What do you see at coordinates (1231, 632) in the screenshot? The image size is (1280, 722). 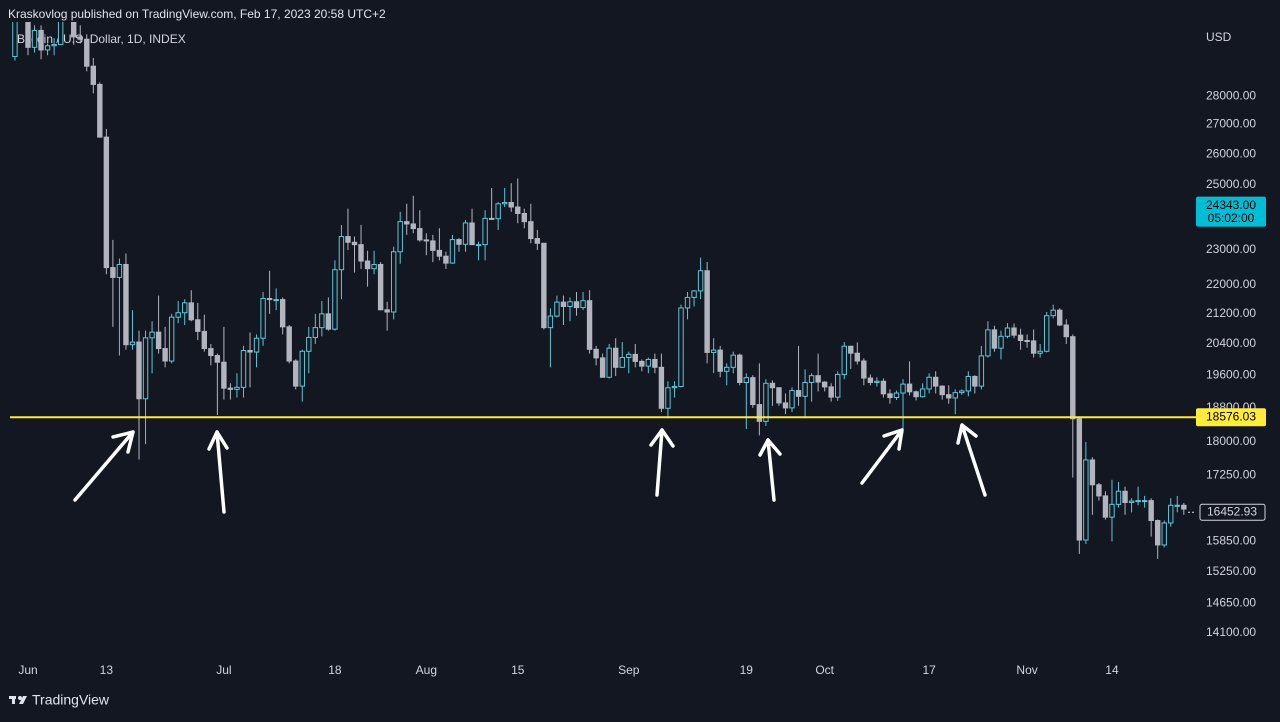 I see `y-tick-label: 14100.00` at bounding box center [1231, 632].